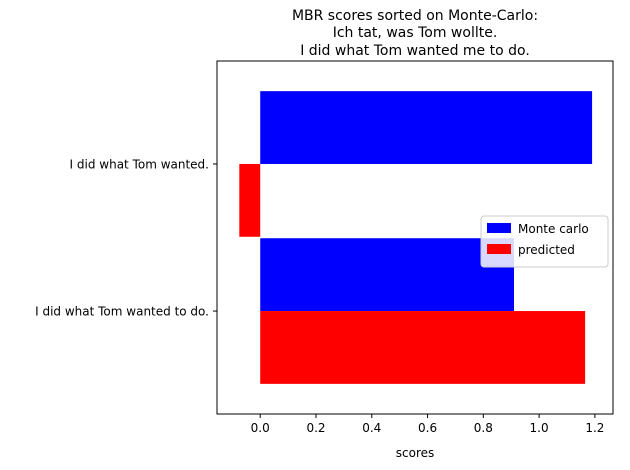 This screenshot has width=630, height=470. What do you see at coordinates (546, 250) in the screenshot?
I see `legend-label-1: predicted` at bounding box center [546, 250].